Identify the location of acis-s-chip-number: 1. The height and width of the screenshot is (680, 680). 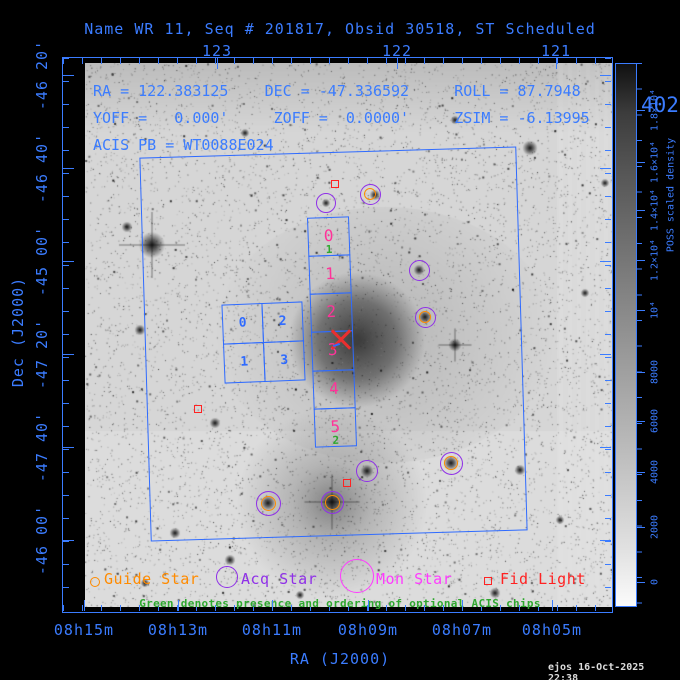
(330, 273).